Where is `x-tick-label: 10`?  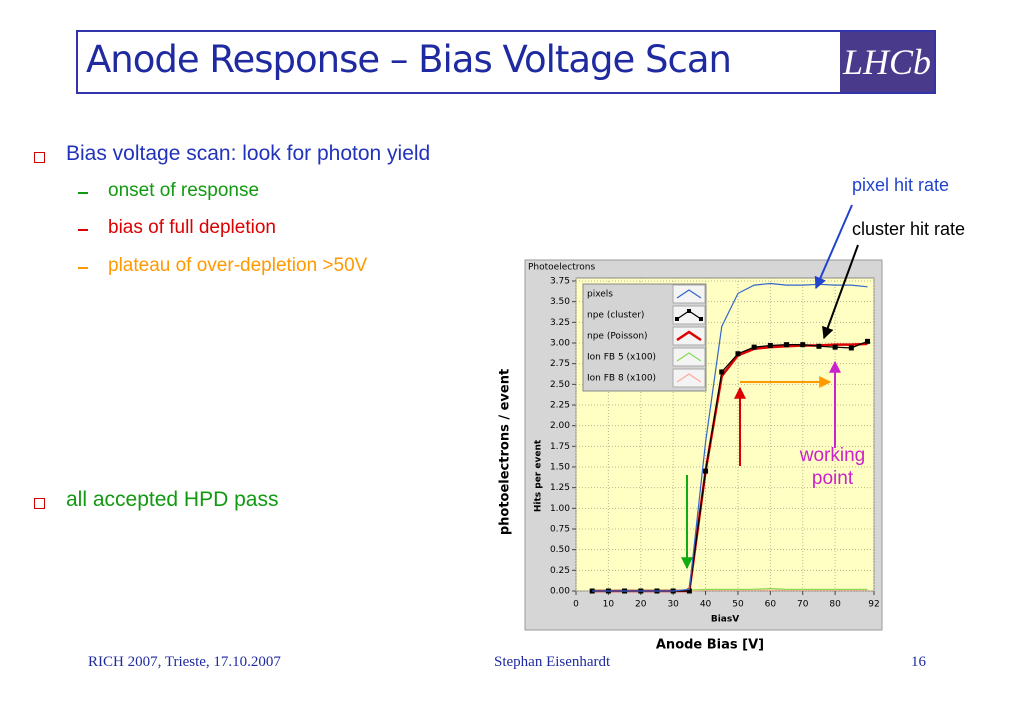 x-tick-label: 10 is located at coordinates (609, 605).